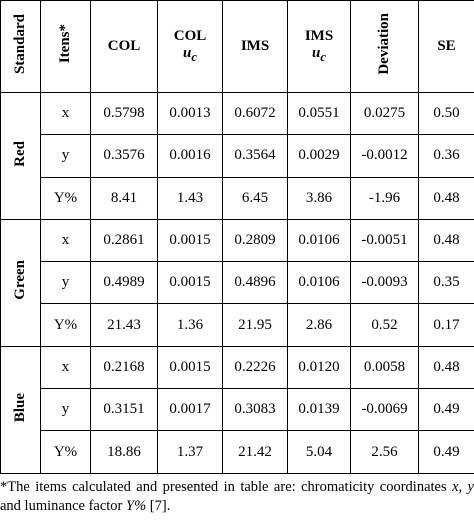 Image resolution: width=474 pixels, height=520 pixels. I want to click on table-cell: 18.86, so click(124, 452).